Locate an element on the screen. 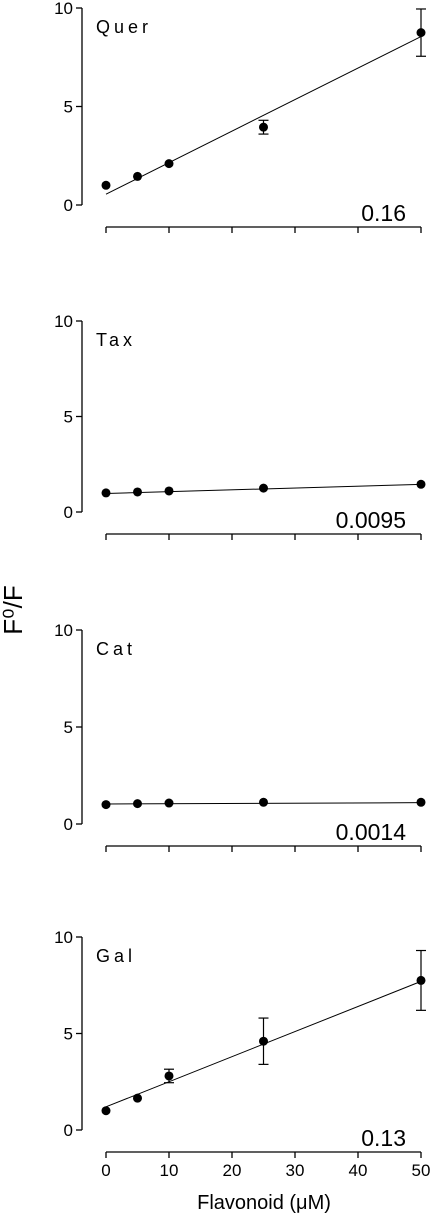 The height and width of the screenshot is (1225, 432). slope-label: 0.13 is located at coordinates (383, 1138).